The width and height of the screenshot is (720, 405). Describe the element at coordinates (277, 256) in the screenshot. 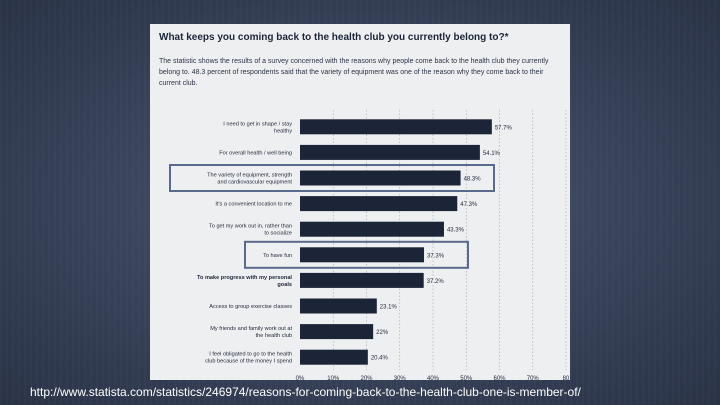

I see `category-label: To have fun` at that location.